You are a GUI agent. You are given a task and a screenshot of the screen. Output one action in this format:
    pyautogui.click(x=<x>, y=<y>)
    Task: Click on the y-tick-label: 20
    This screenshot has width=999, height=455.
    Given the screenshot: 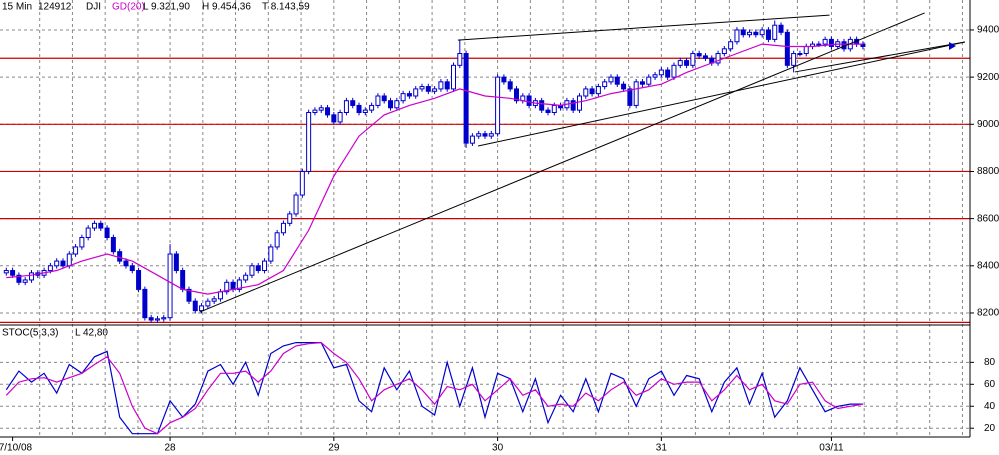 What is the action you would take?
    pyautogui.click(x=990, y=428)
    